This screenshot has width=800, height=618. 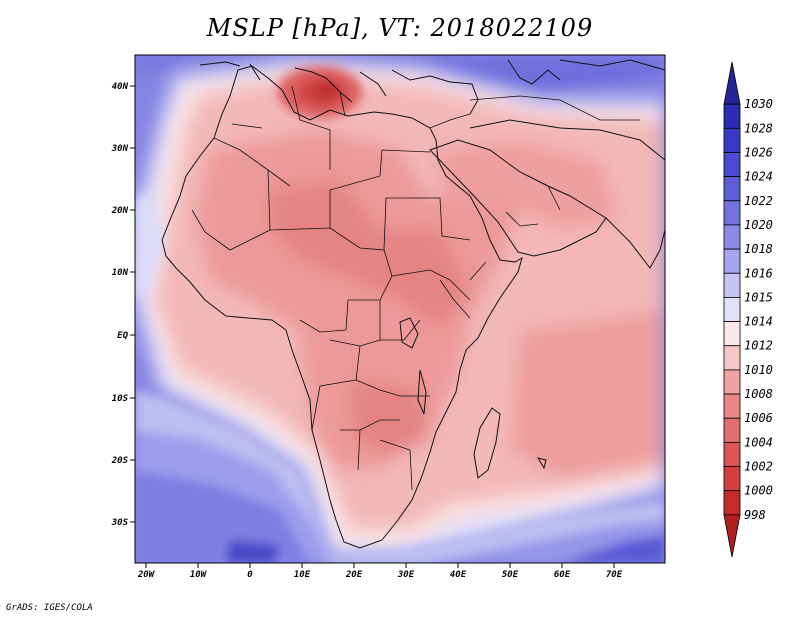 I want to click on colorbar-label: 998, so click(x=755, y=515).